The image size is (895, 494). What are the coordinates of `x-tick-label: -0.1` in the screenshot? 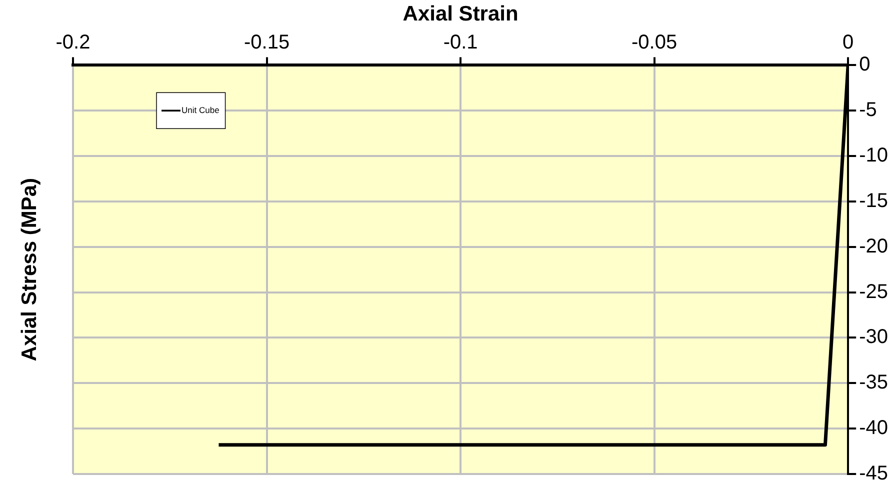 It's located at (460, 43).